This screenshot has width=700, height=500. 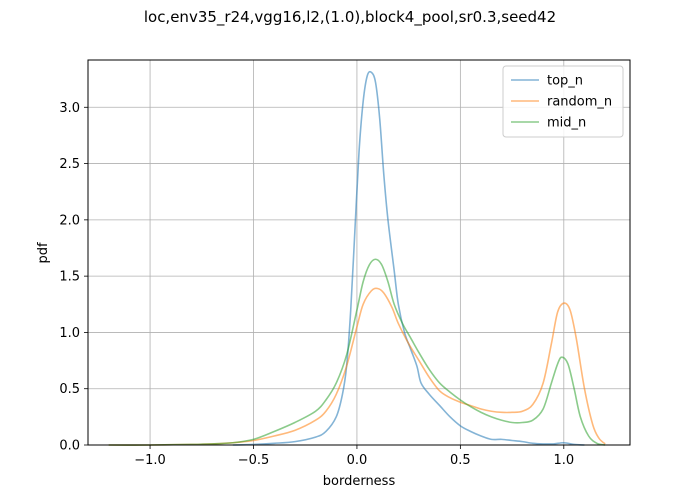 What do you see at coordinates (69, 333) in the screenshot?
I see `y-tick-label: 1.0` at bounding box center [69, 333].